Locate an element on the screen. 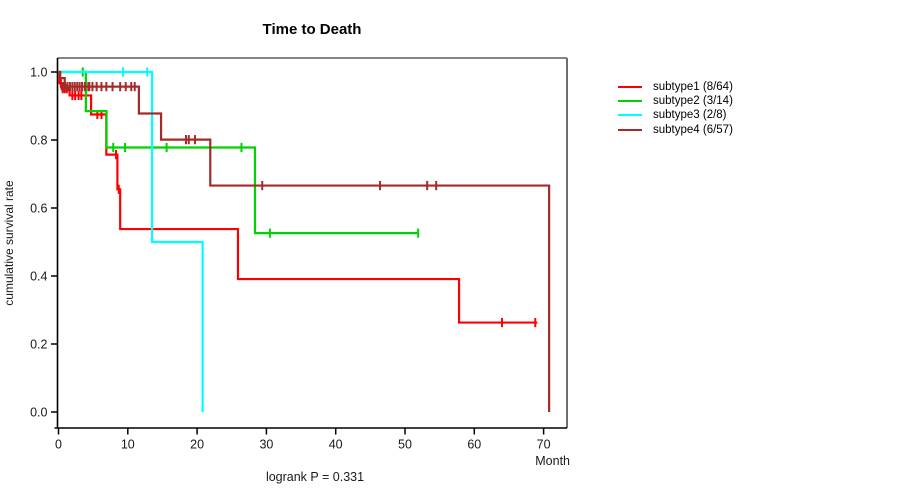  legend-swatch-subtype3 is located at coordinates (630, 115).